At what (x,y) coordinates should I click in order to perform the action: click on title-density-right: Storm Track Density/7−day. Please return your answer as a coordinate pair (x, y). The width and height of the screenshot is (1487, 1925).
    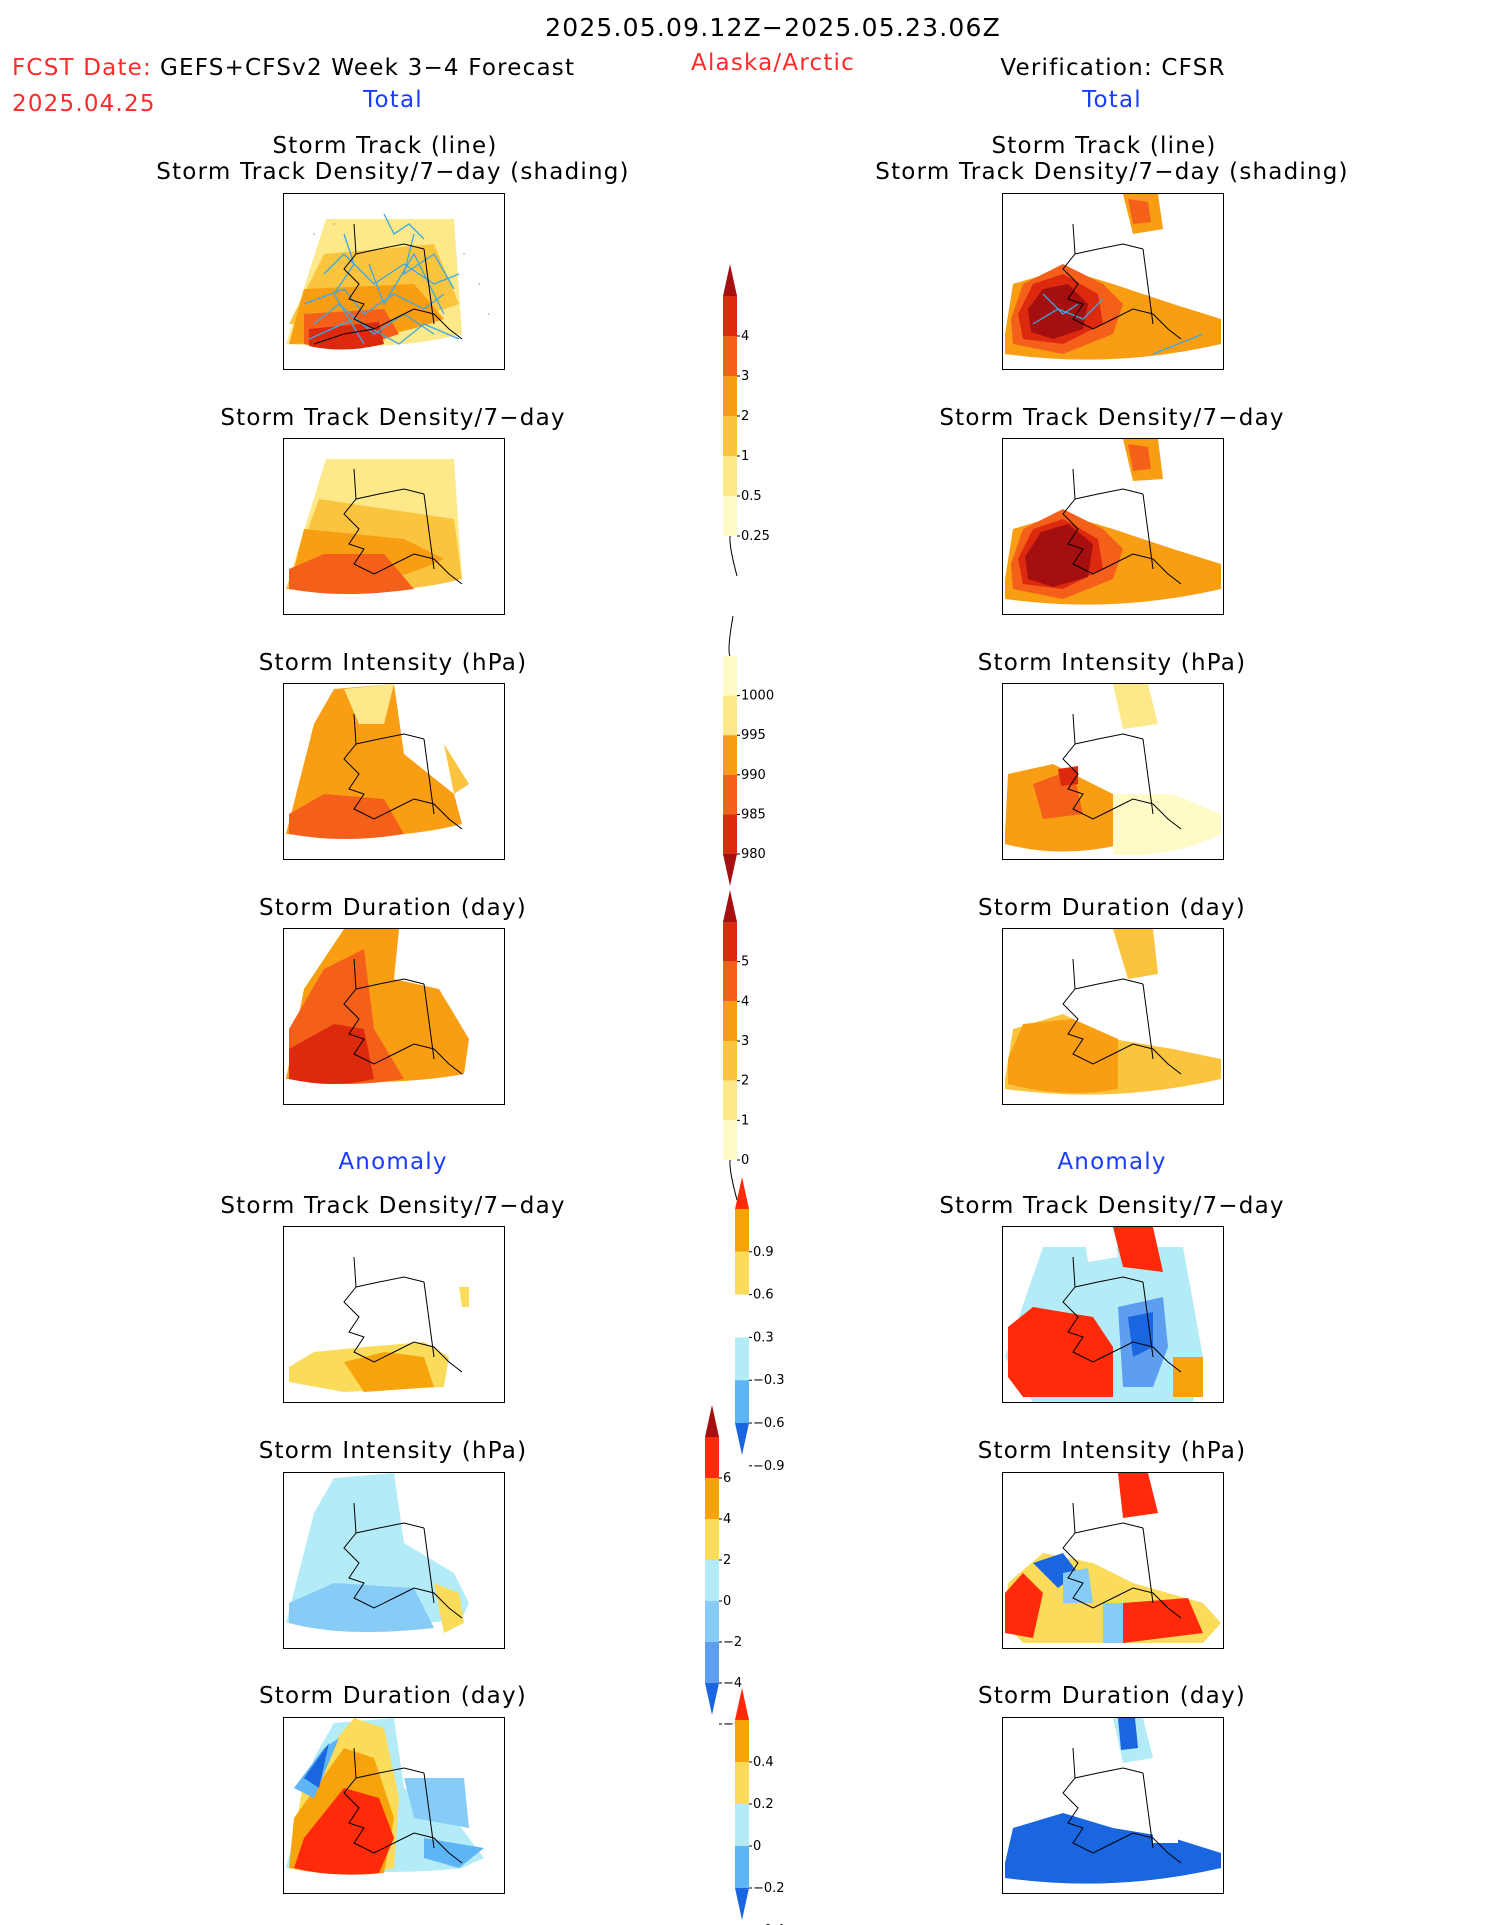
    Looking at the image, I should click on (1112, 418).